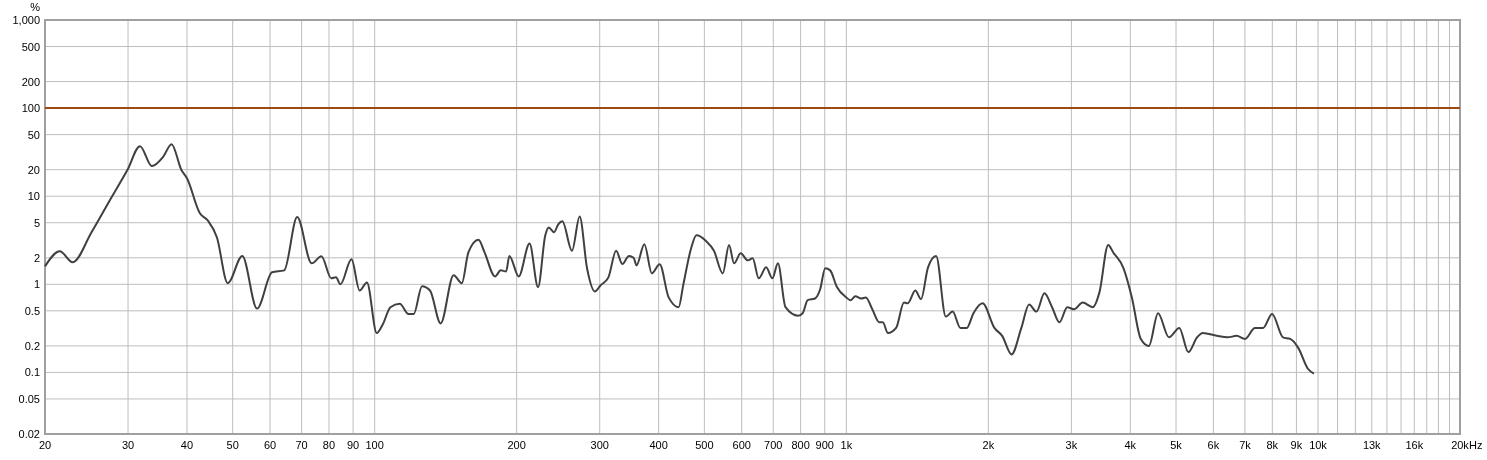 The height and width of the screenshot is (460, 1487). What do you see at coordinates (29, 398) in the screenshot?
I see `y-tick-label: 0.05` at bounding box center [29, 398].